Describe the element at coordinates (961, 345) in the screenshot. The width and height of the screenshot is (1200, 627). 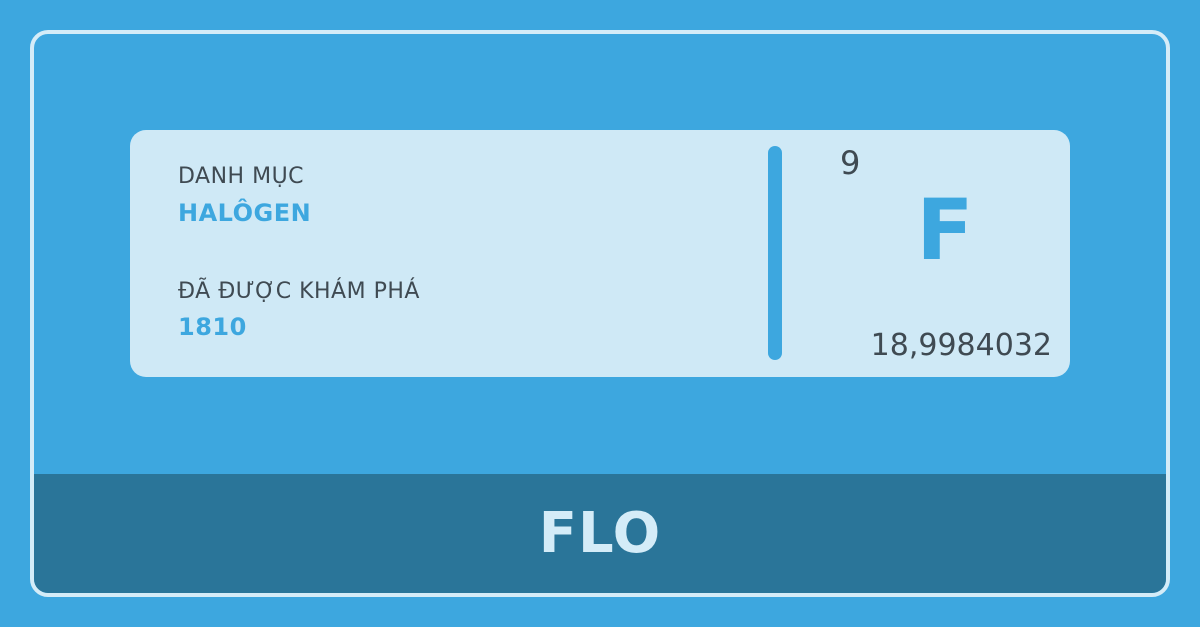
I see `atomic-mass: 18,9984032` at that location.